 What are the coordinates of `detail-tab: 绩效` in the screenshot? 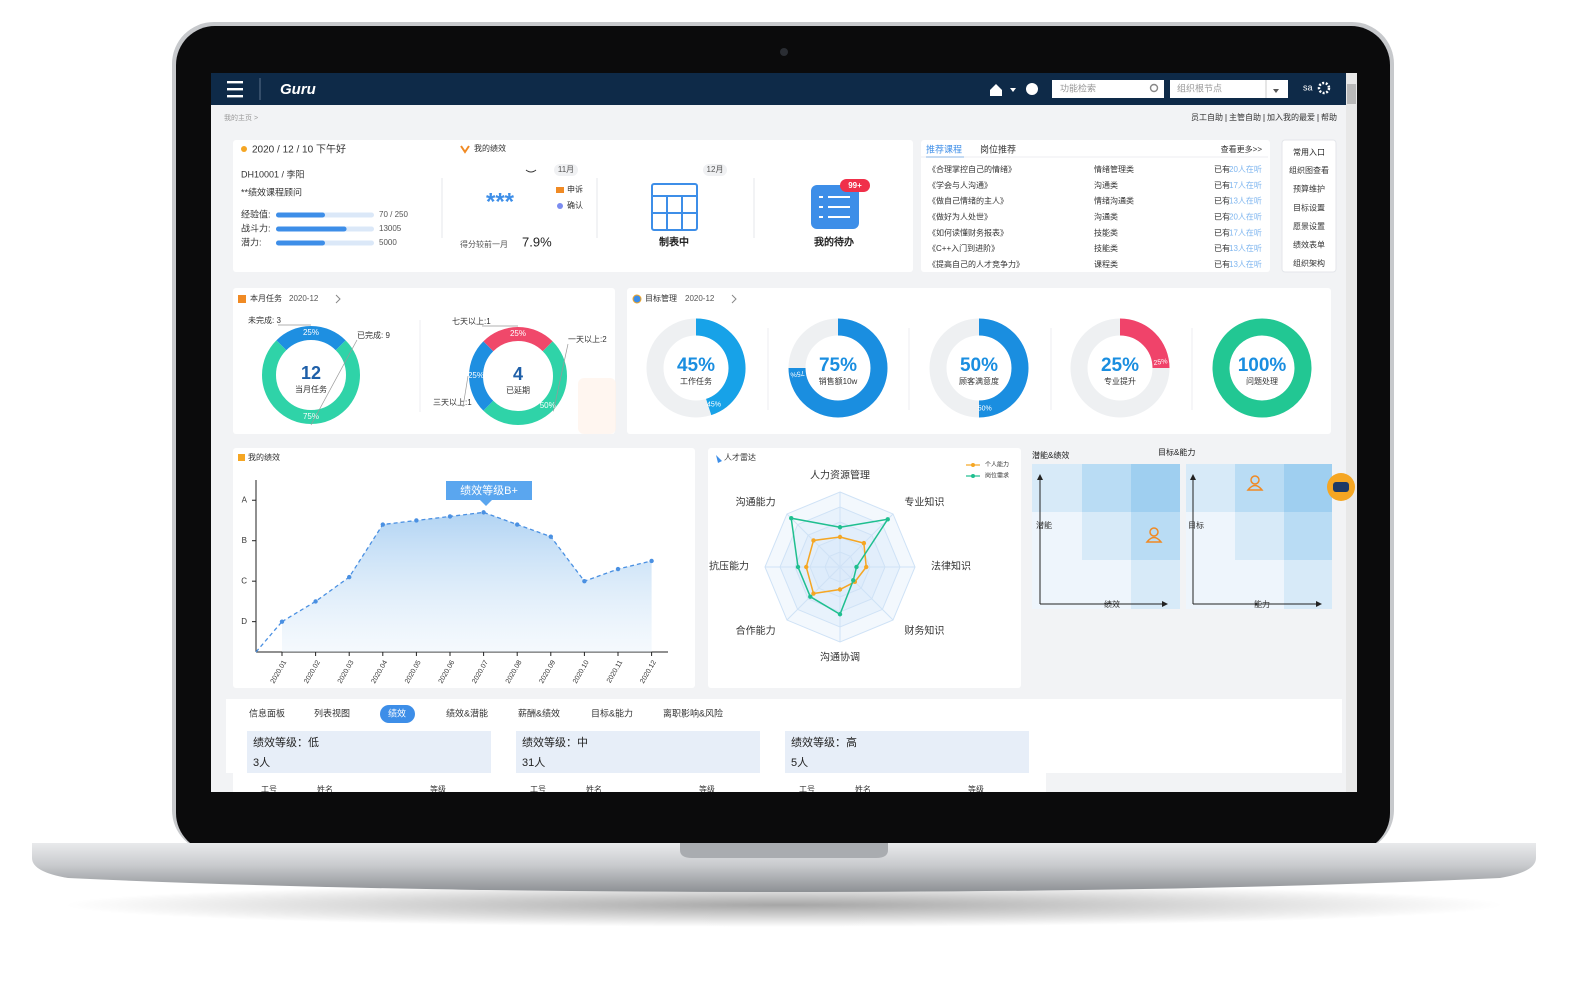 It's located at (397, 712).